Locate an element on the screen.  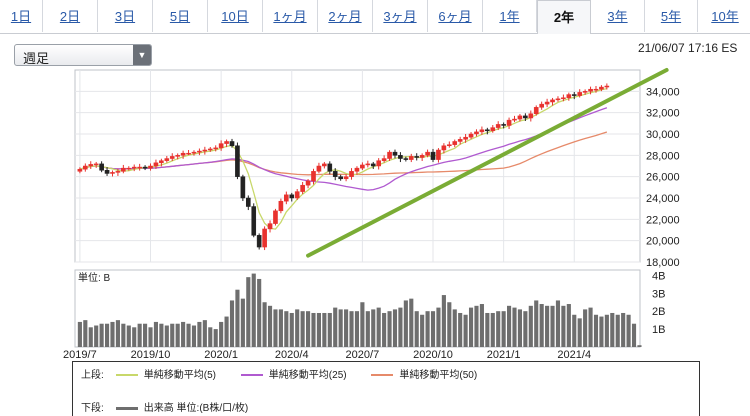
tab-6: 1ヶ月 is located at coordinates (290, 16).